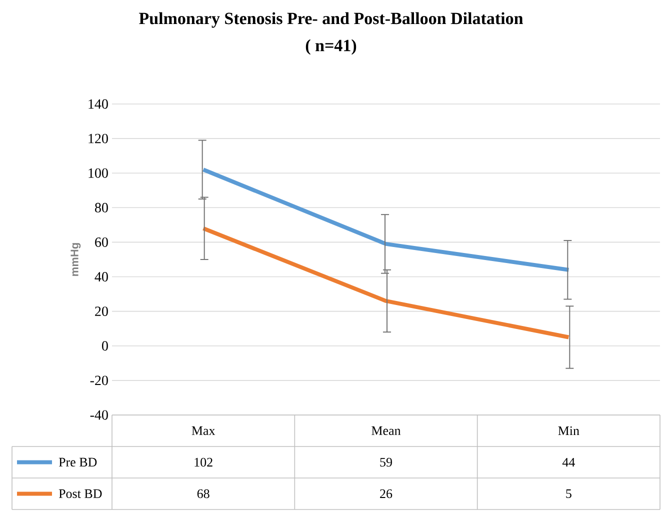  I want to click on data-label: 44, so click(568, 462).